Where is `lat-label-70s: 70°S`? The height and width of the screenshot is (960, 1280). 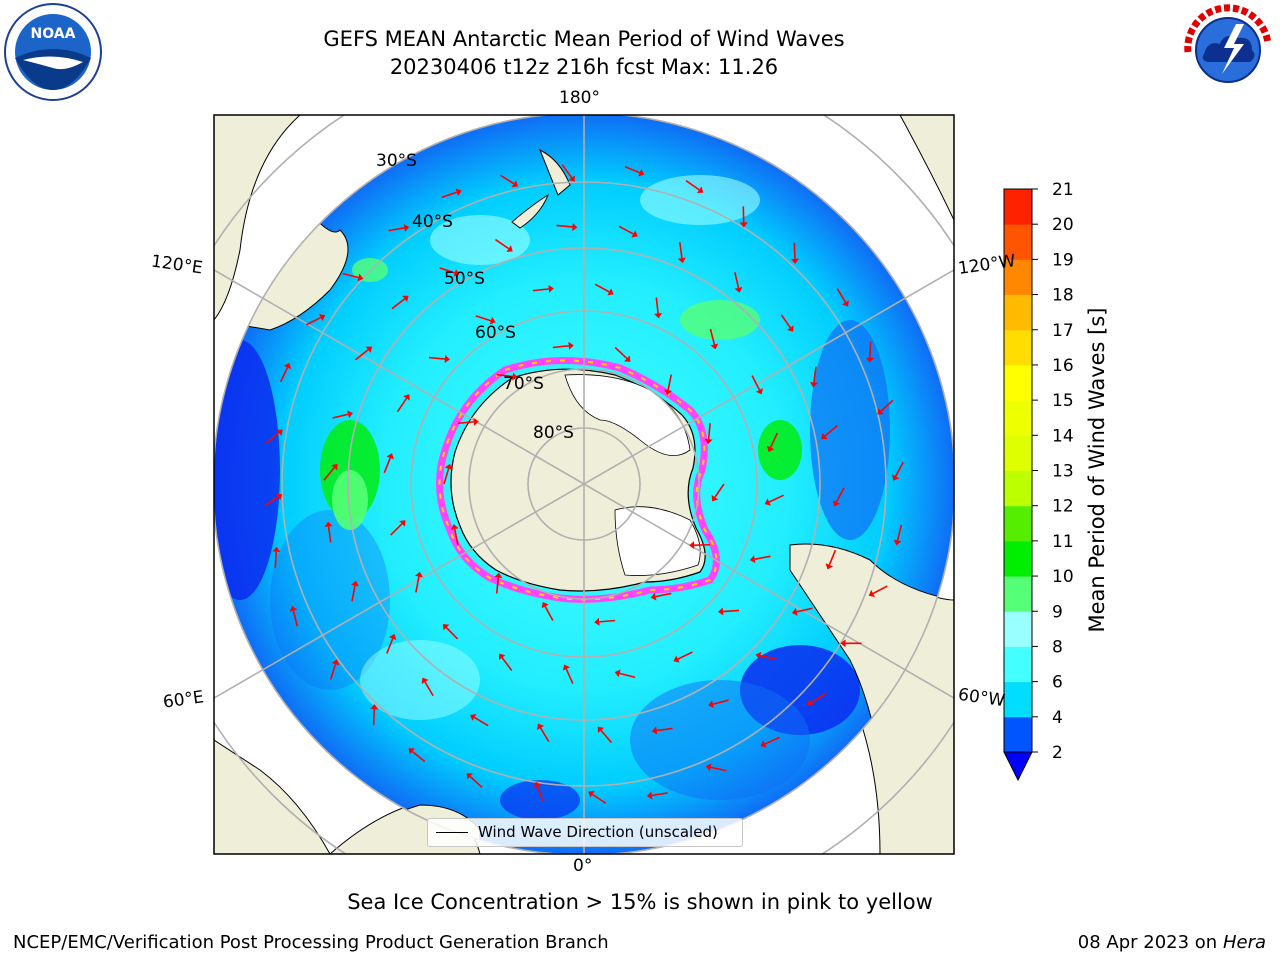 lat-label-70s: 70°S is located at coordinates (523, 384).